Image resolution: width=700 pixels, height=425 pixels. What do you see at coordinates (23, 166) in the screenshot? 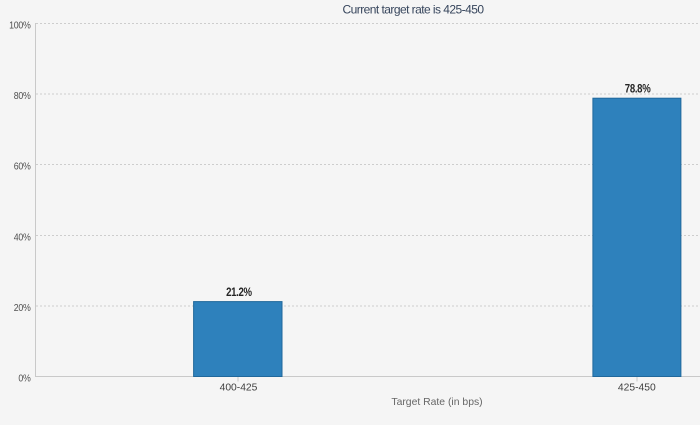
I see `svg-text: 60%` at bounding box center [23, 166].